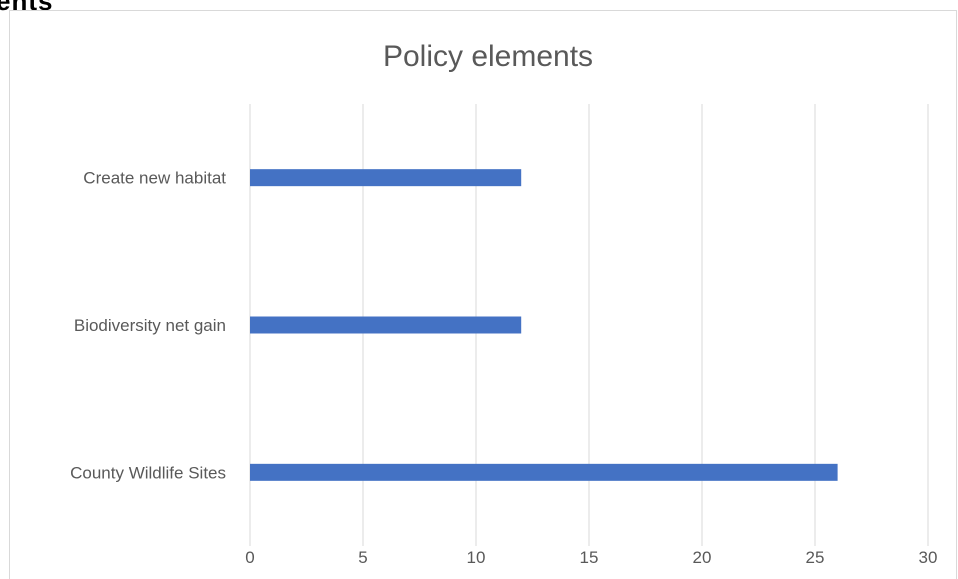 The image size is (958, 579). I want to click on x-tick-label: 0, so click(249, 557).